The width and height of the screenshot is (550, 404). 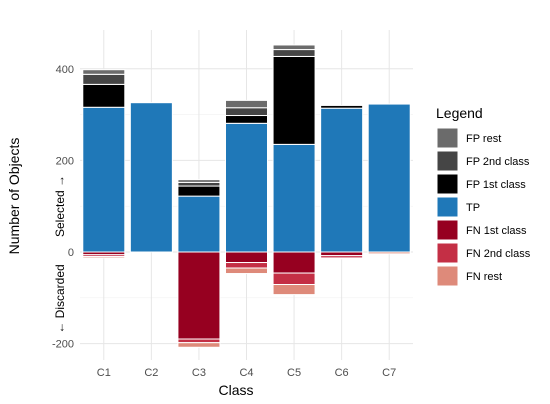 I want to click on y-tick-label: 200, so click(x=65, y=161).